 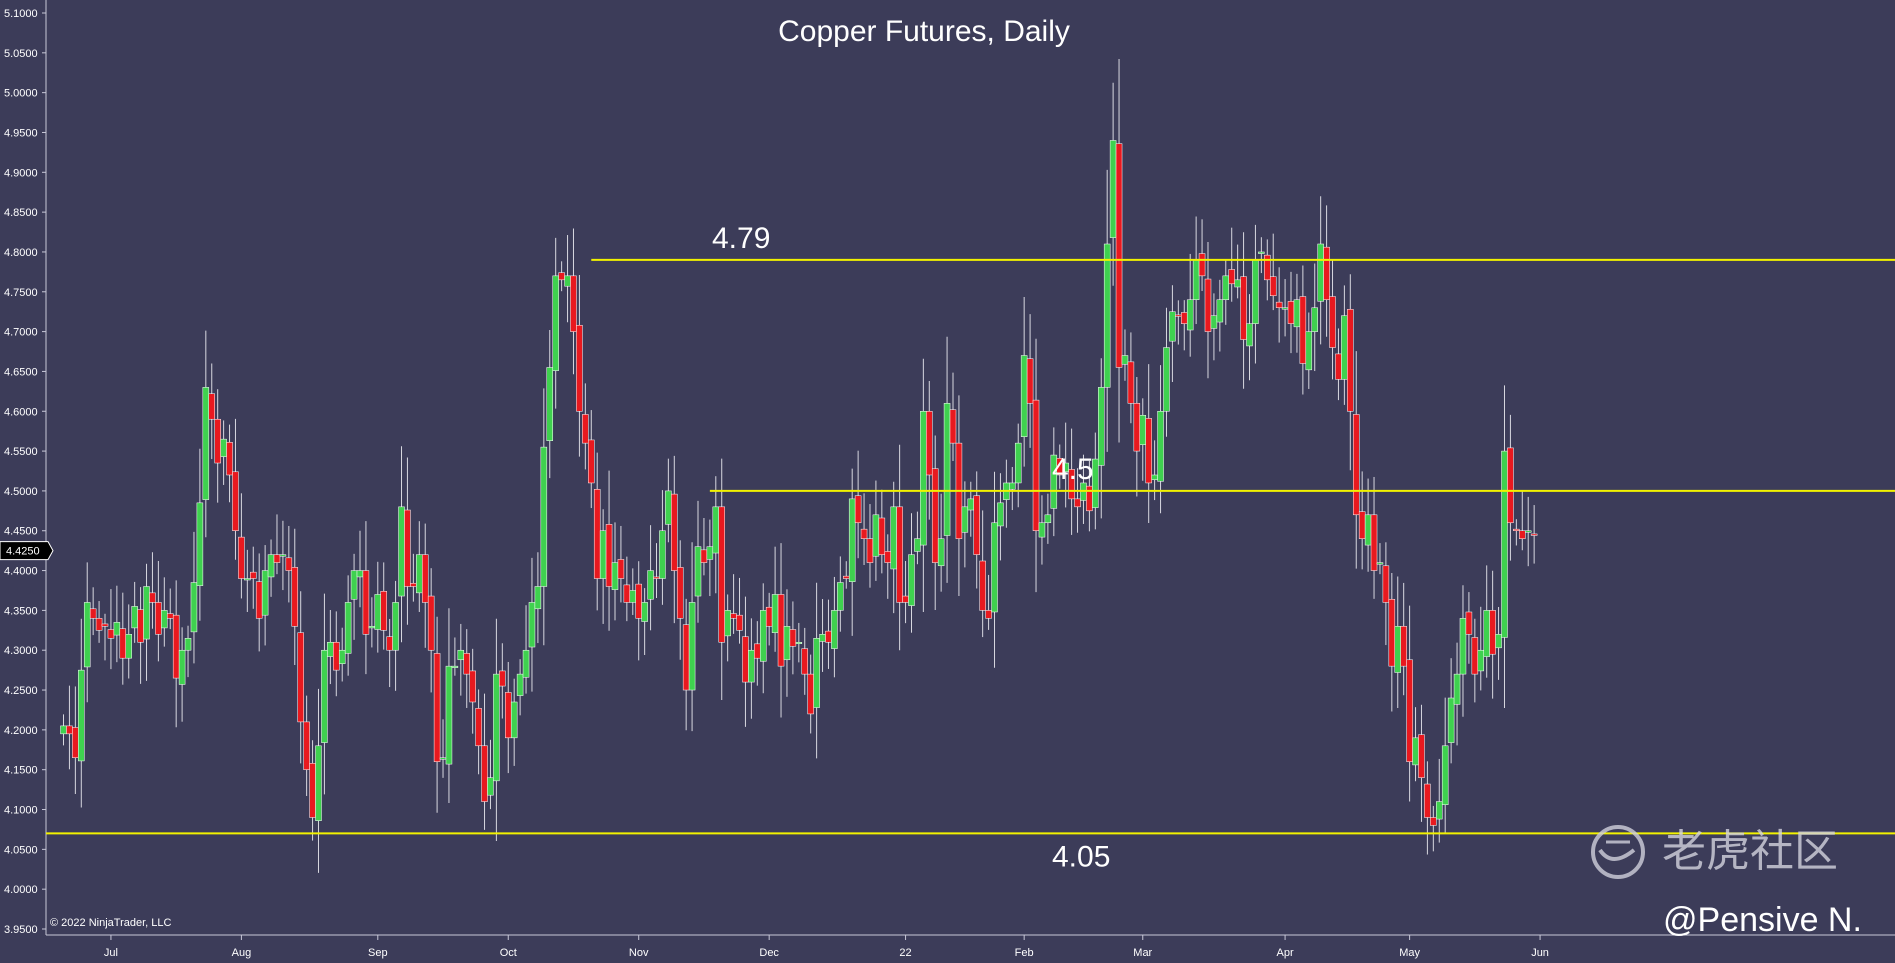 I want to click on y-tick-label: 4.3000, so click(x=21, y=651).